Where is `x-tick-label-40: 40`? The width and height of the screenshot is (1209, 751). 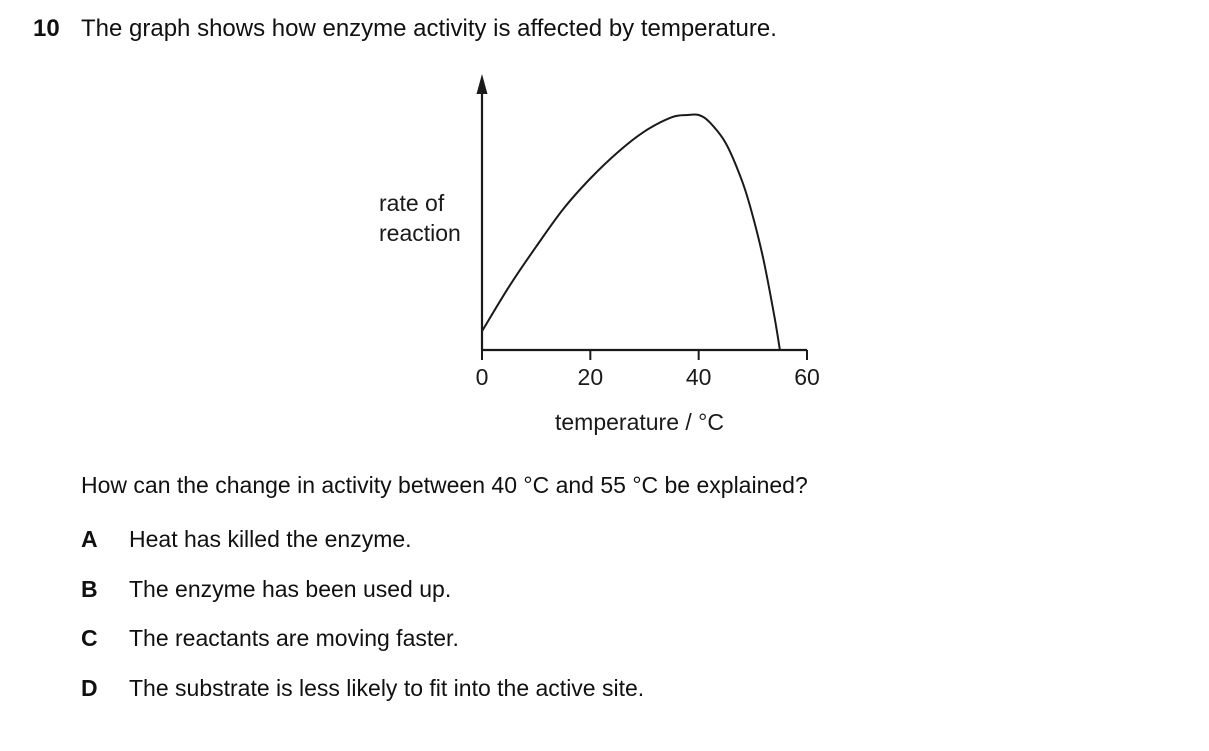 x-tick-label-40: 40 is located at coordinates (699, 377).